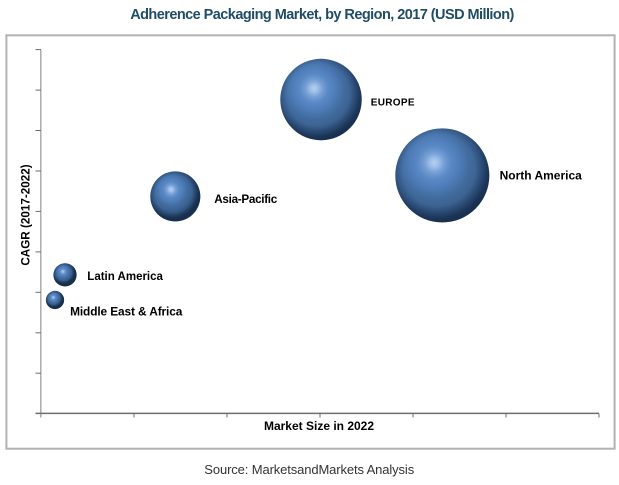 This screenshot has width=619, height=485. What do you see at coordinates (125, 277) in the screenshot?
I see `svg-text: Latin America` at bounding box center [125, 277].